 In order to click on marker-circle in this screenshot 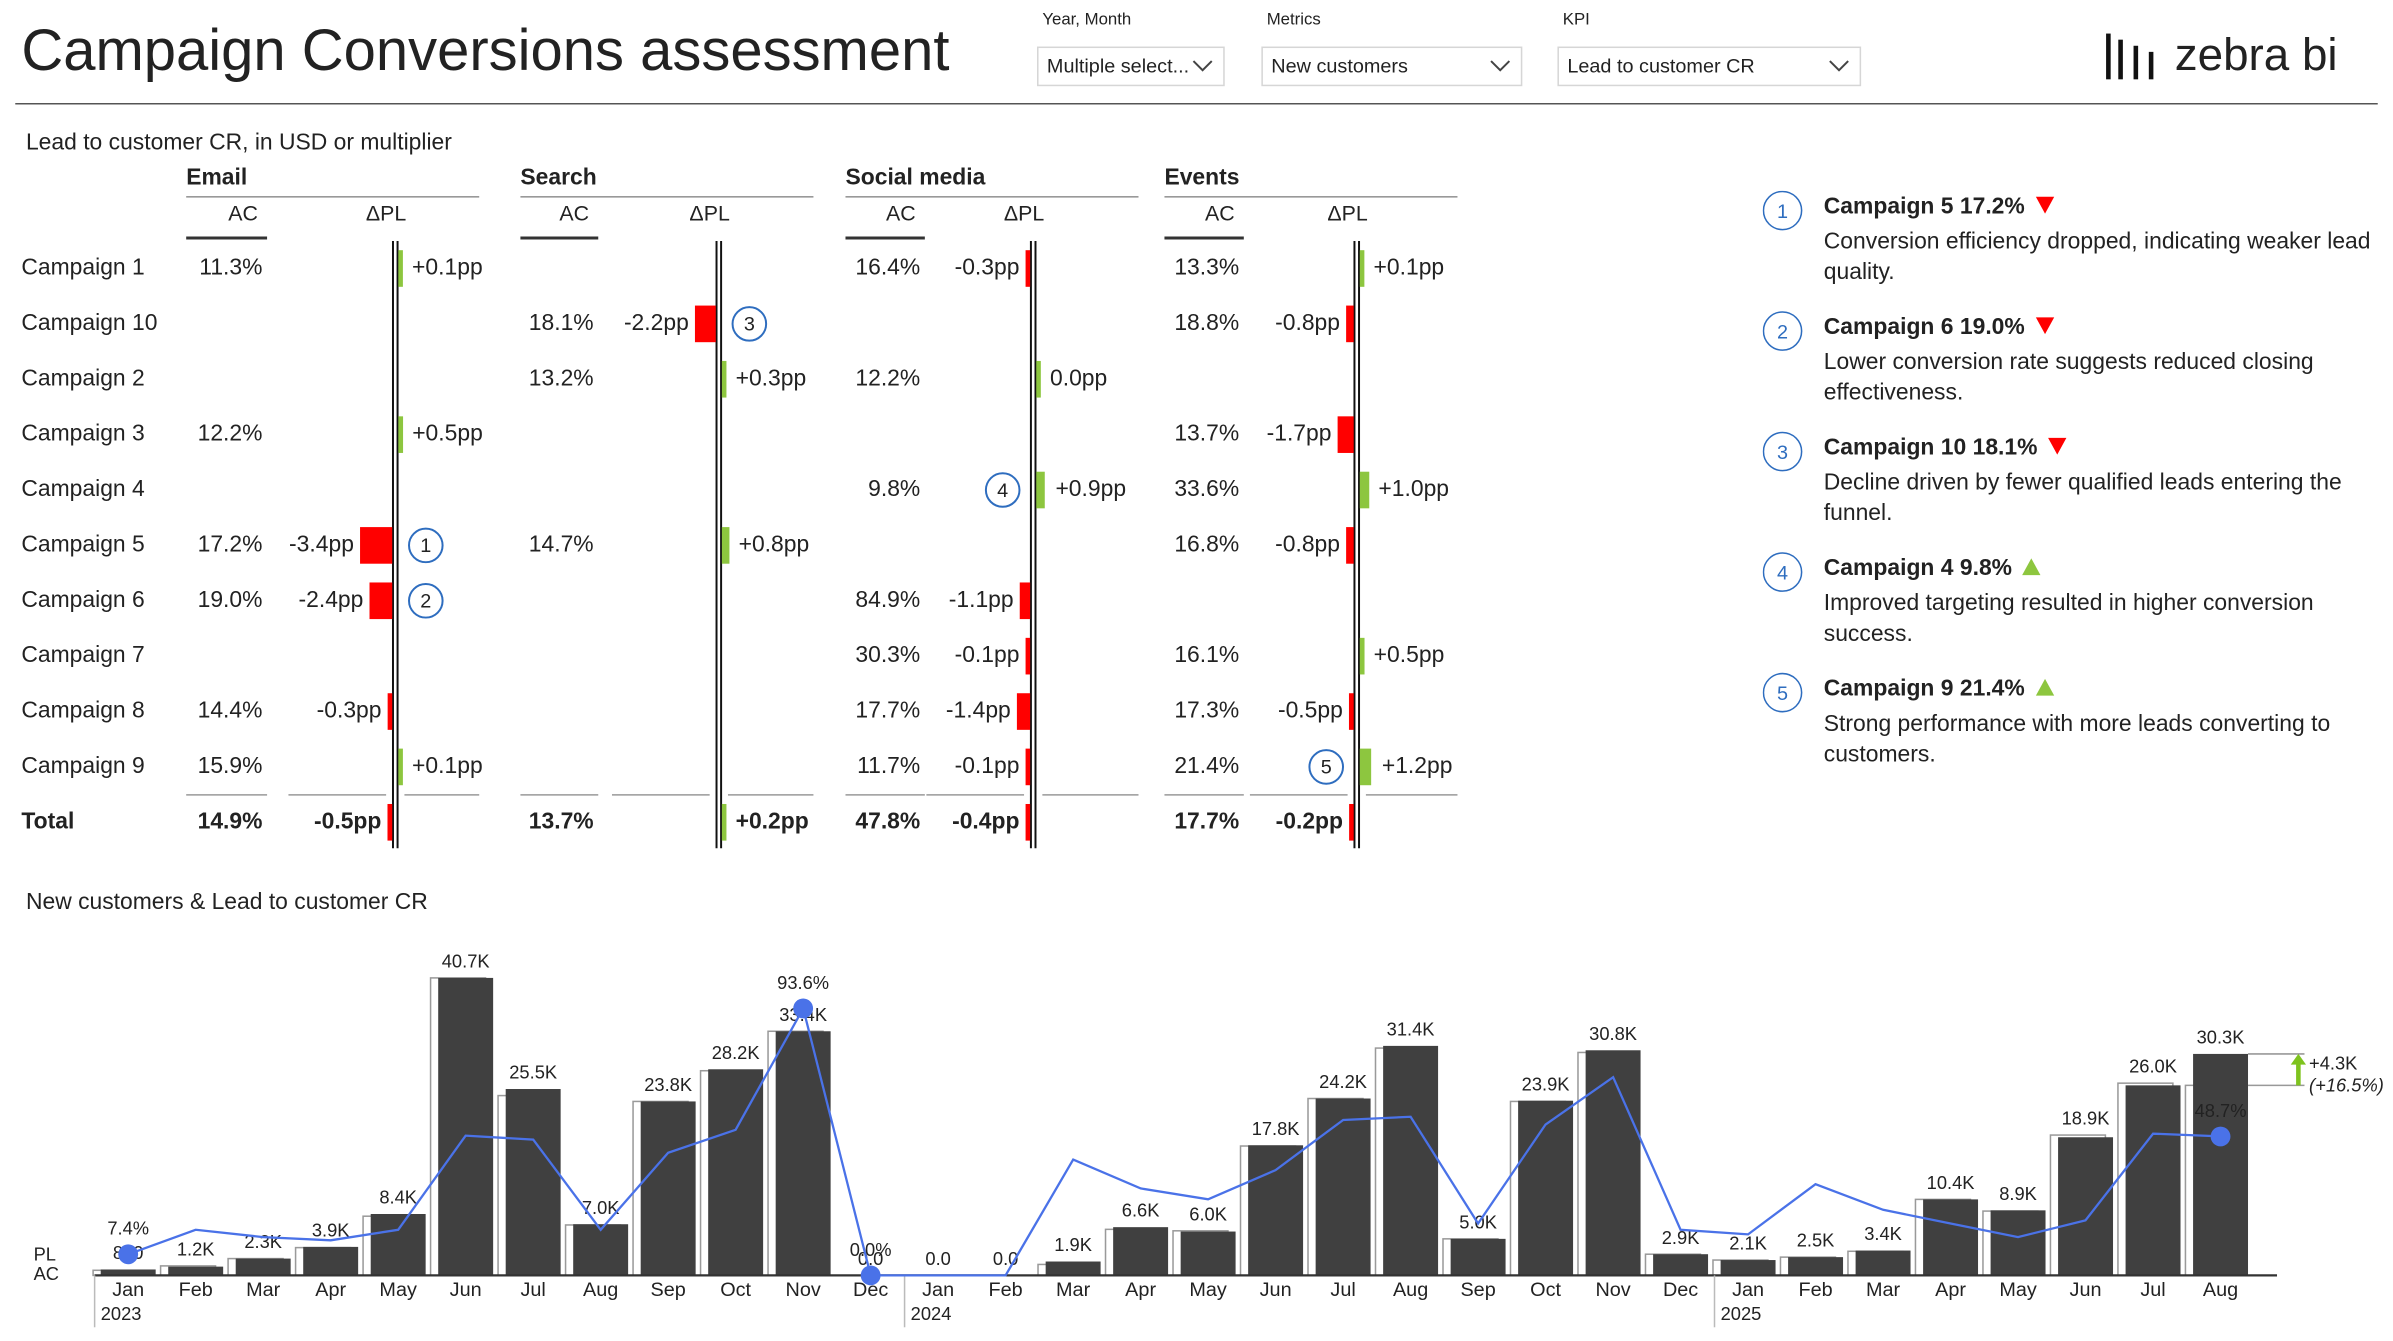, I will do `click(1002, 490)`.